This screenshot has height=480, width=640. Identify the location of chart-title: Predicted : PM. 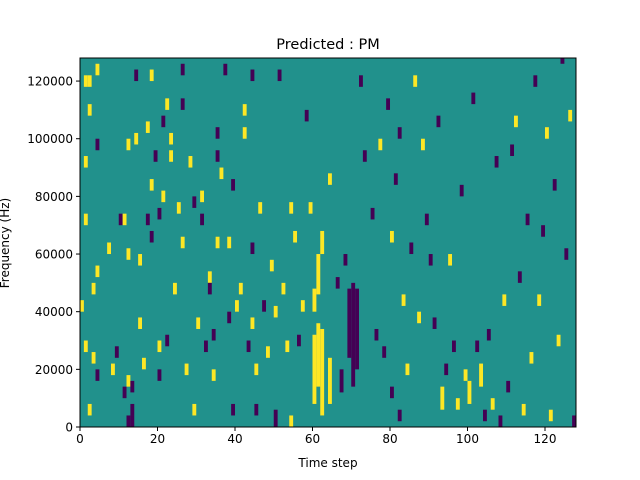
(327, 45).